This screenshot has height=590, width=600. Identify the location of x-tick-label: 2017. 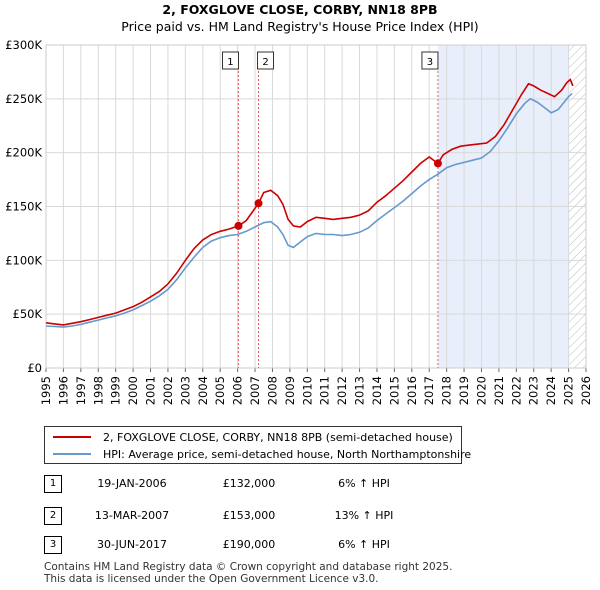
(429, 390).